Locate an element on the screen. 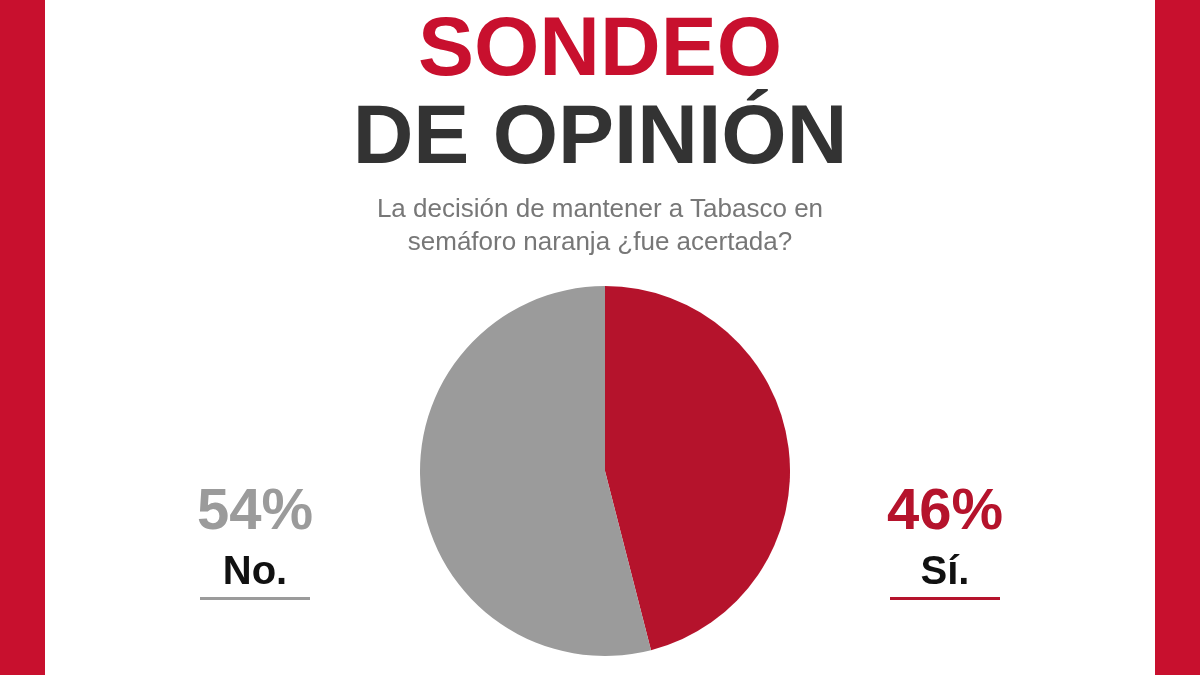 This screenshot has height=675, width=1200. data-label: 54% is located at coordinates (255, 508).